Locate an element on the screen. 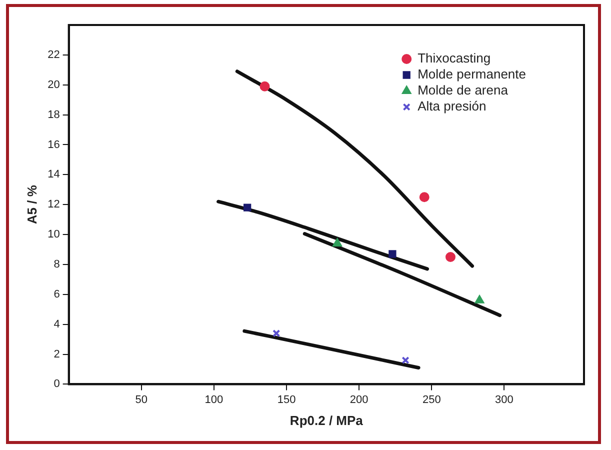 This screenshot has height=450, width=611. line-series is located at coordinates (323, 235).